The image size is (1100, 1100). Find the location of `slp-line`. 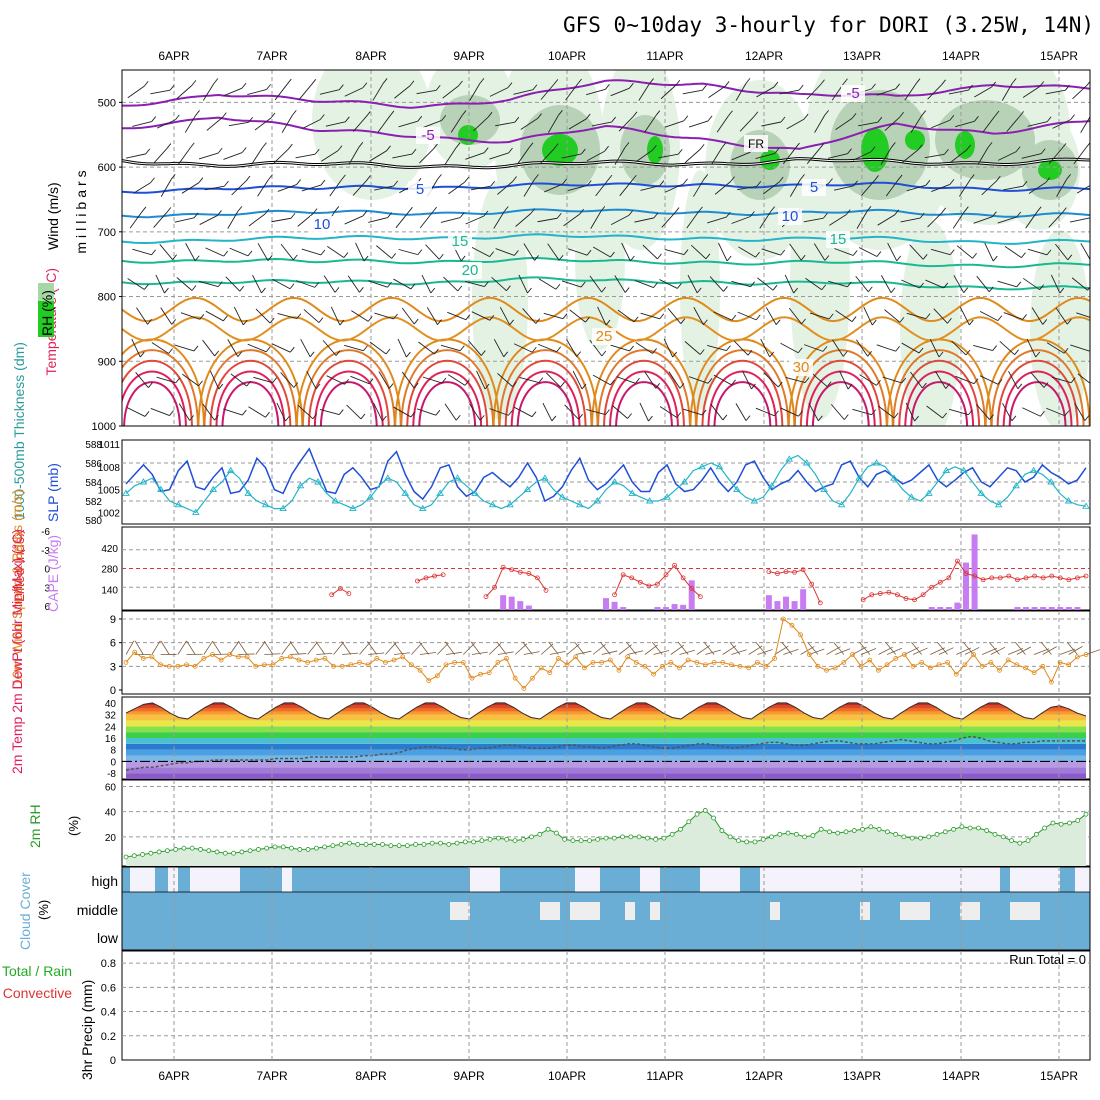

slp-line is located at coordinates (606, 484).